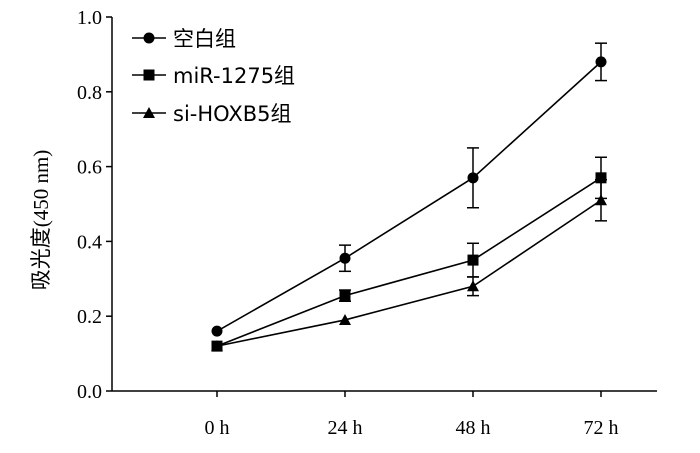 The image size is (700, 453). What do you see at coordinates (89, 18) in the screenshot?
I see `y-tick-label: 1.0` at bounding box center [89, 18].